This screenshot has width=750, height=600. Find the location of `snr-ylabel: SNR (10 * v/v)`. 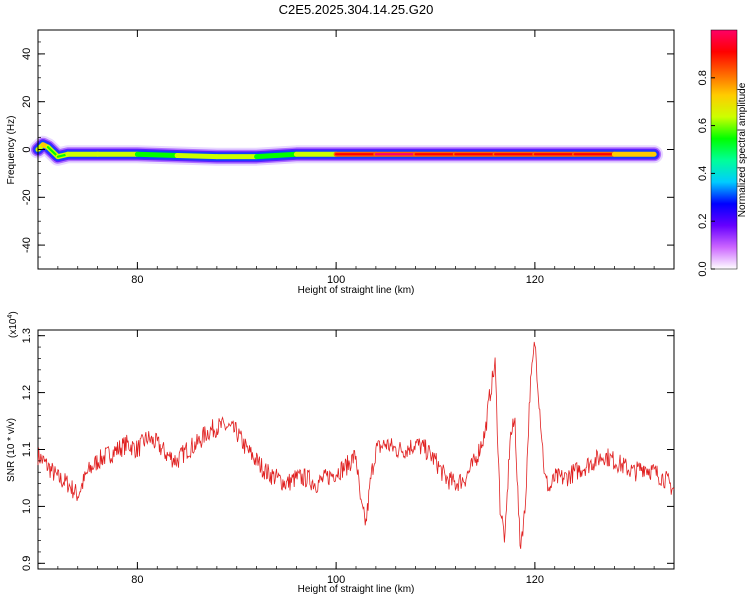

snr-ylabel: SNR (10 * v/v) is located at coordinates (11, 450).